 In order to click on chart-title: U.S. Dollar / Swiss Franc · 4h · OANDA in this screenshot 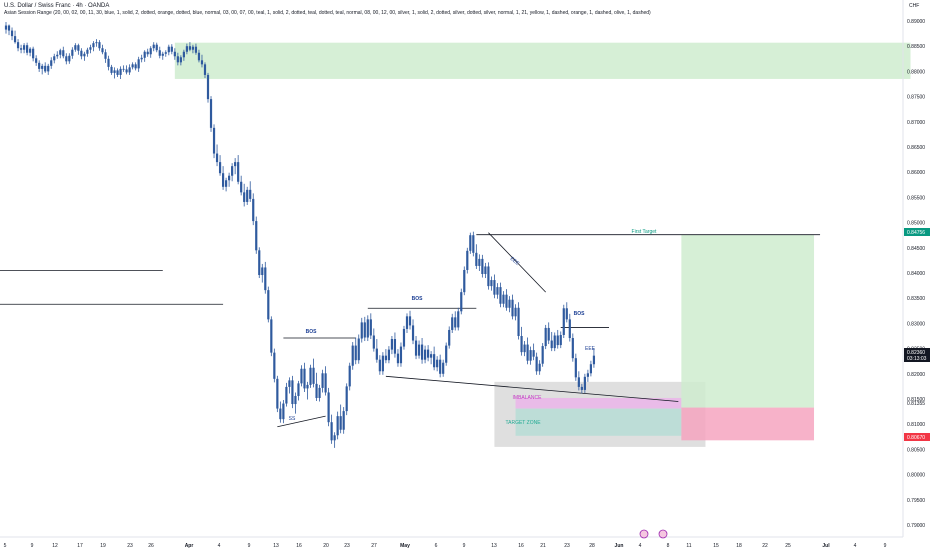, I will do `click(57, 6)`.